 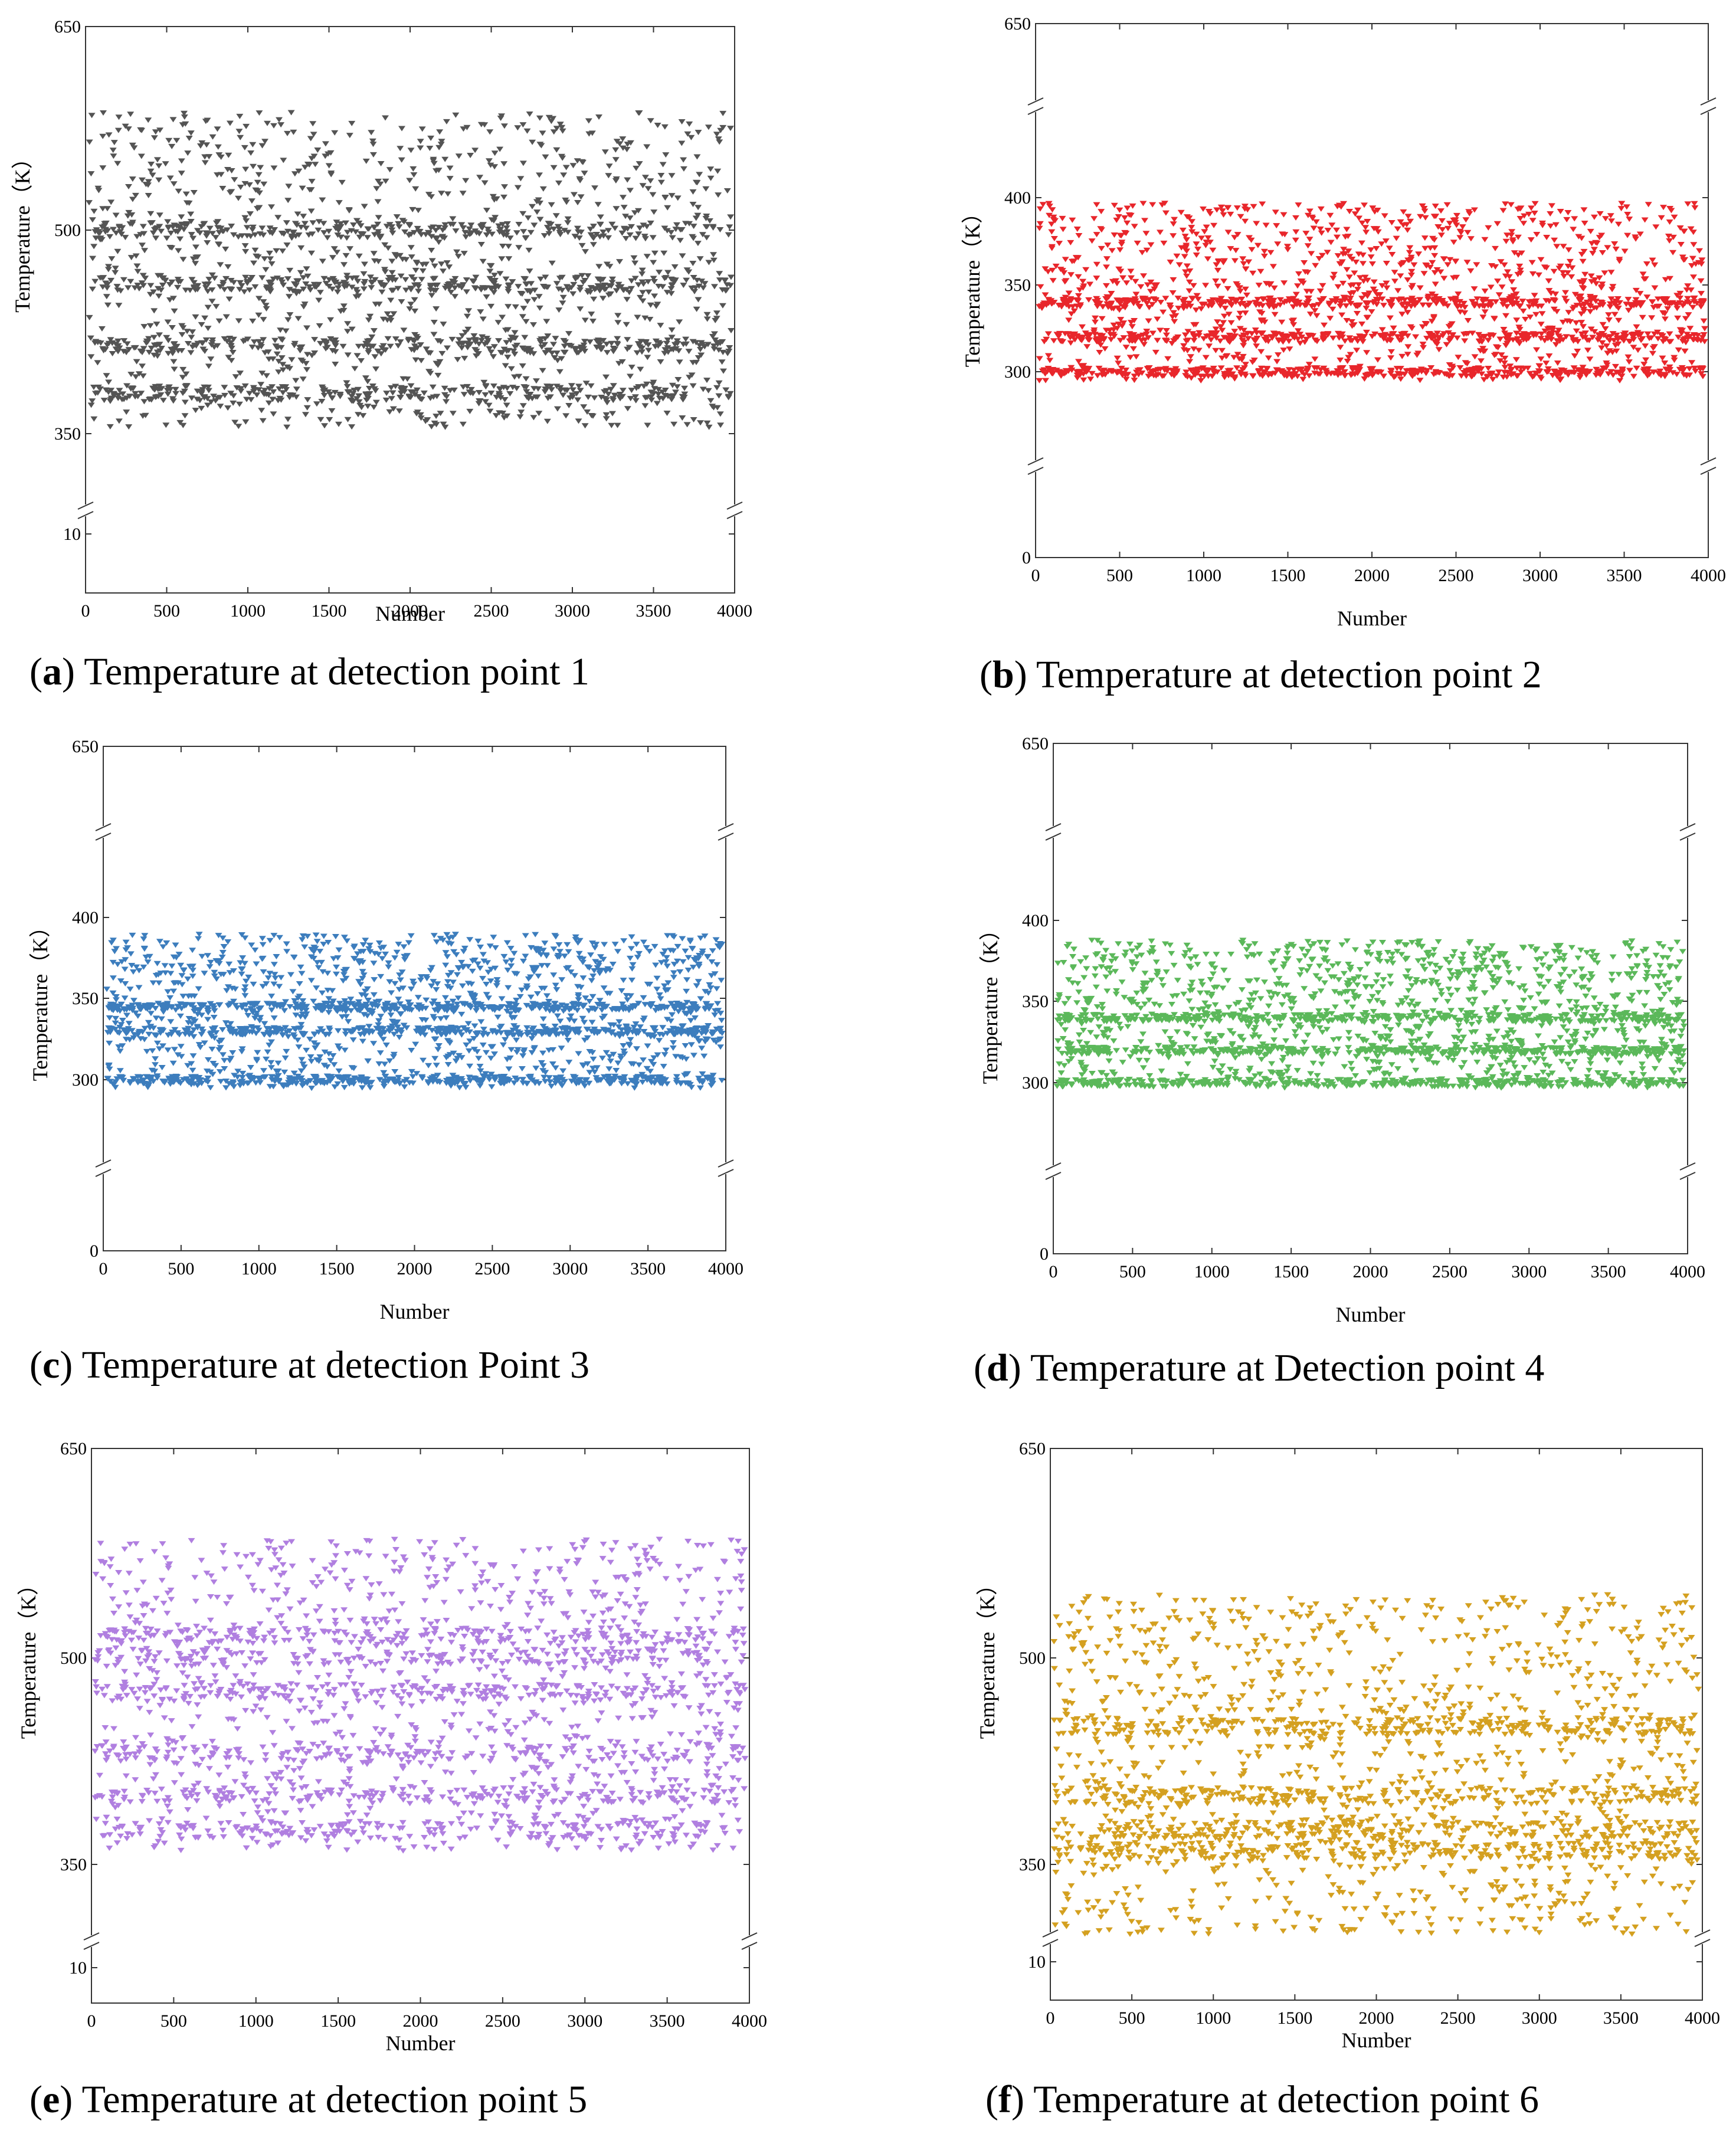 What do you see at coordinates (336, 671) in the screenshot?
I see `caption-text: Temperature at detection point 1` at bounding box center [336, 671].